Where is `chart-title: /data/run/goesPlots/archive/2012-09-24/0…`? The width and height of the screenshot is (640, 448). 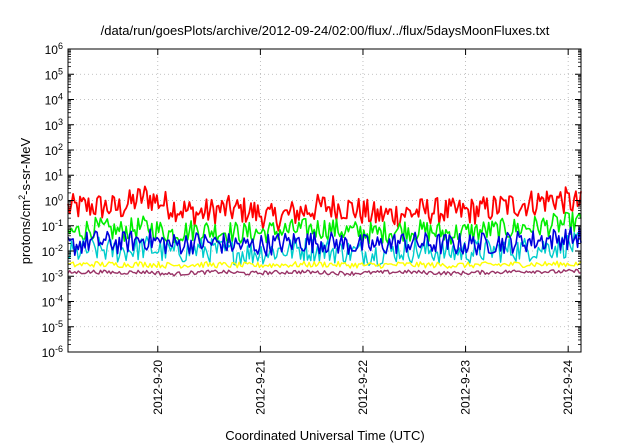 chart-title: /data/run/goesPlots/archive/2012-09-24/0… is located at coordinates (325, 30).